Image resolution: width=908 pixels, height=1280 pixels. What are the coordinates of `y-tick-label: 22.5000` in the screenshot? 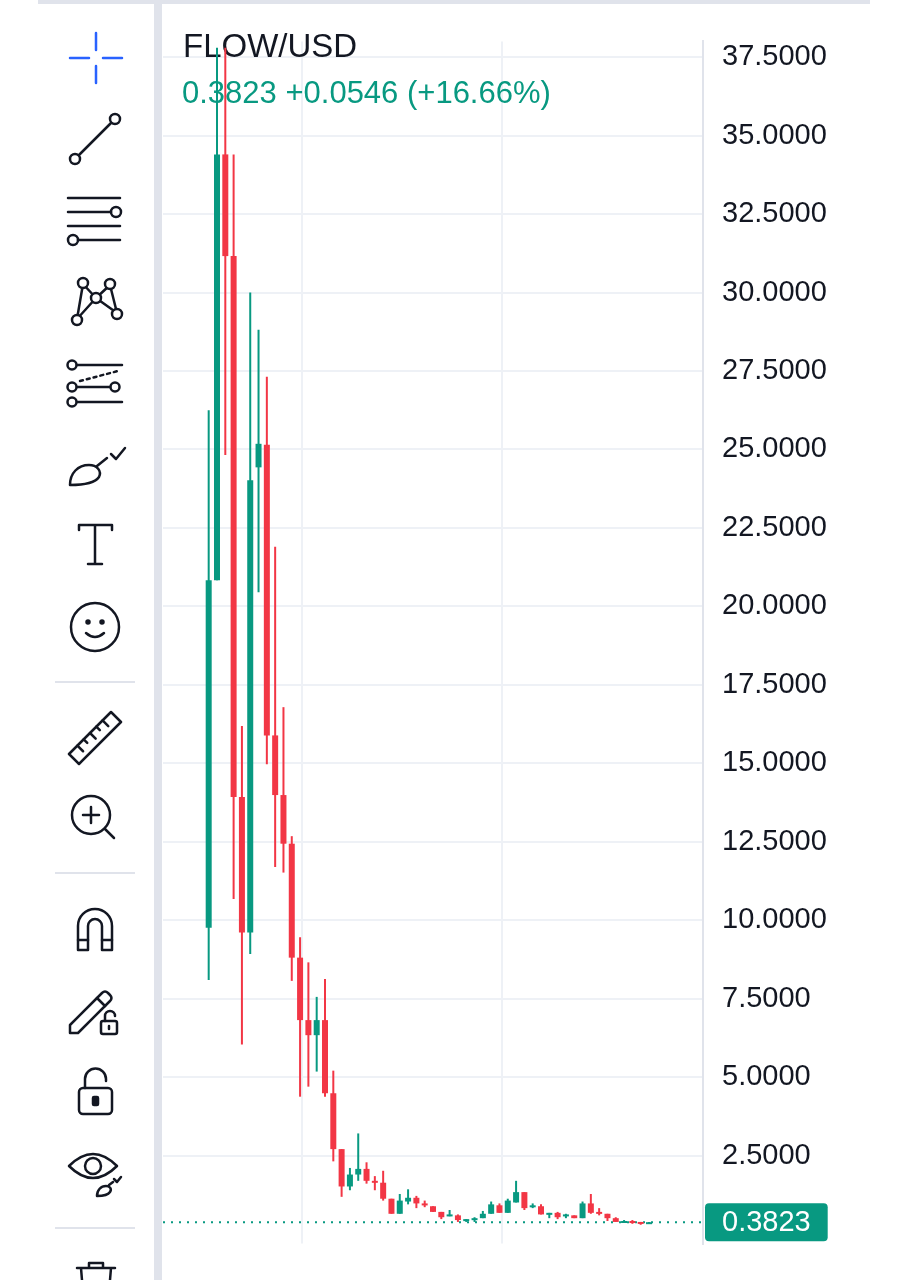 It's located at (774, 525).